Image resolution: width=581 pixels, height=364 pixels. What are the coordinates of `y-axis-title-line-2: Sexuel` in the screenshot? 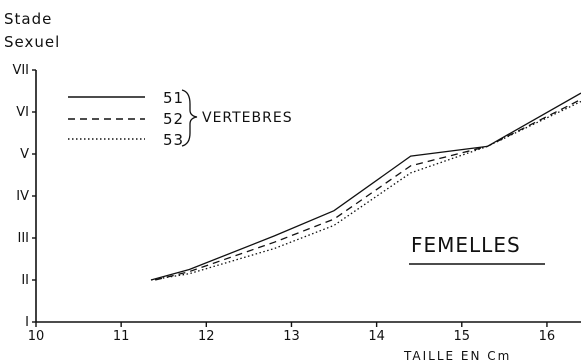 It's located at (32, 42).